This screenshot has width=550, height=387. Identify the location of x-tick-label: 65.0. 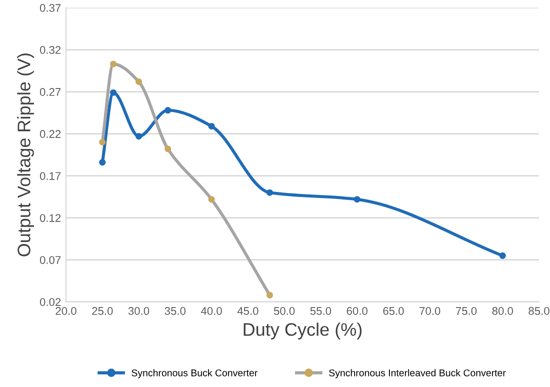
(393, 311).